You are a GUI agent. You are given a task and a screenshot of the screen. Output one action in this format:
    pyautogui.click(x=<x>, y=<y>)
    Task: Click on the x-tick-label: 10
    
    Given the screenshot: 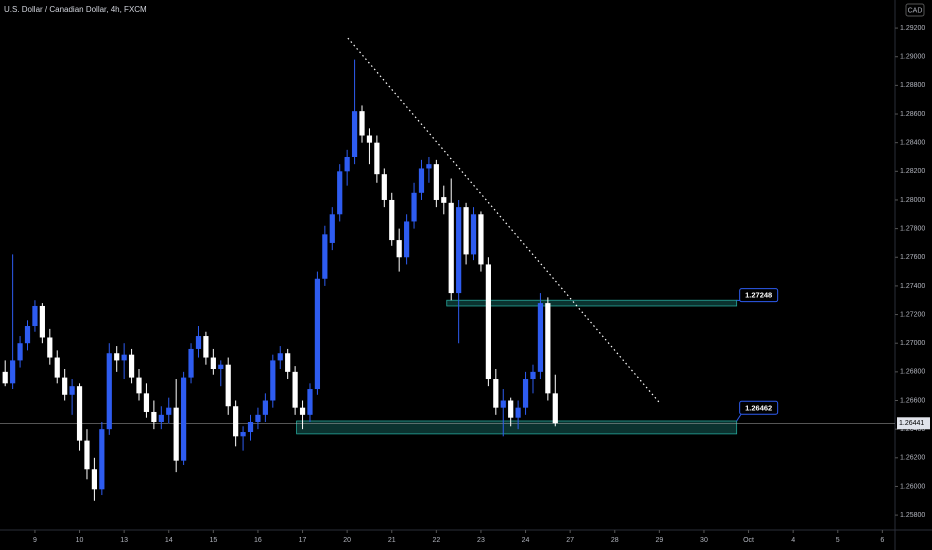 What is the action you would take?
    pyautogui.click(x=80, y=540)
    